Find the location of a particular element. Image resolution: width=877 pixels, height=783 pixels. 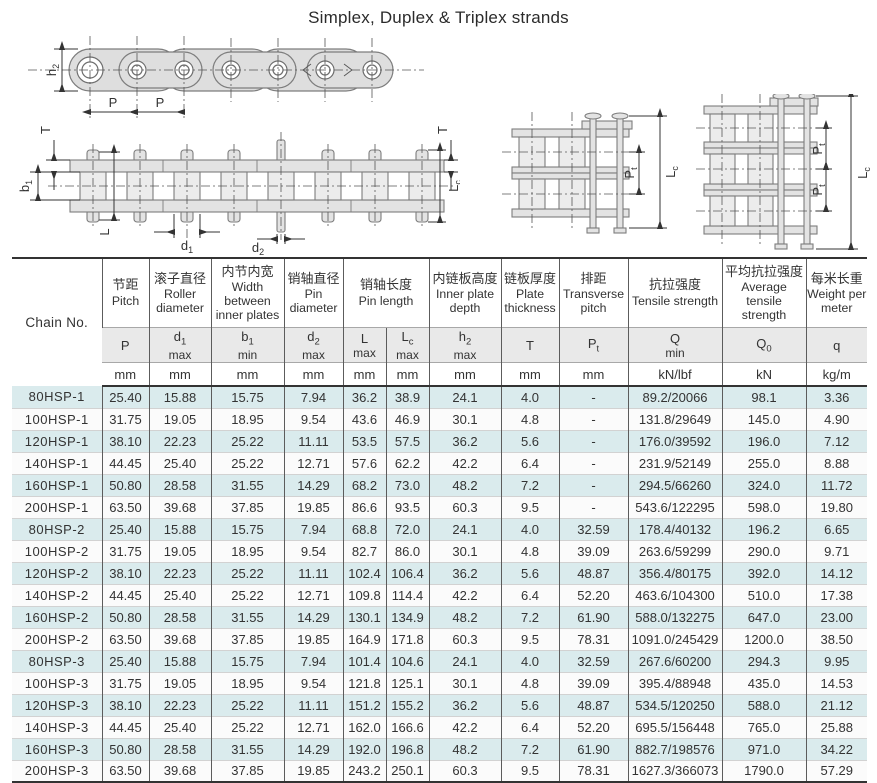

value-cell: 28.58 is located at coordinates (179, 748).